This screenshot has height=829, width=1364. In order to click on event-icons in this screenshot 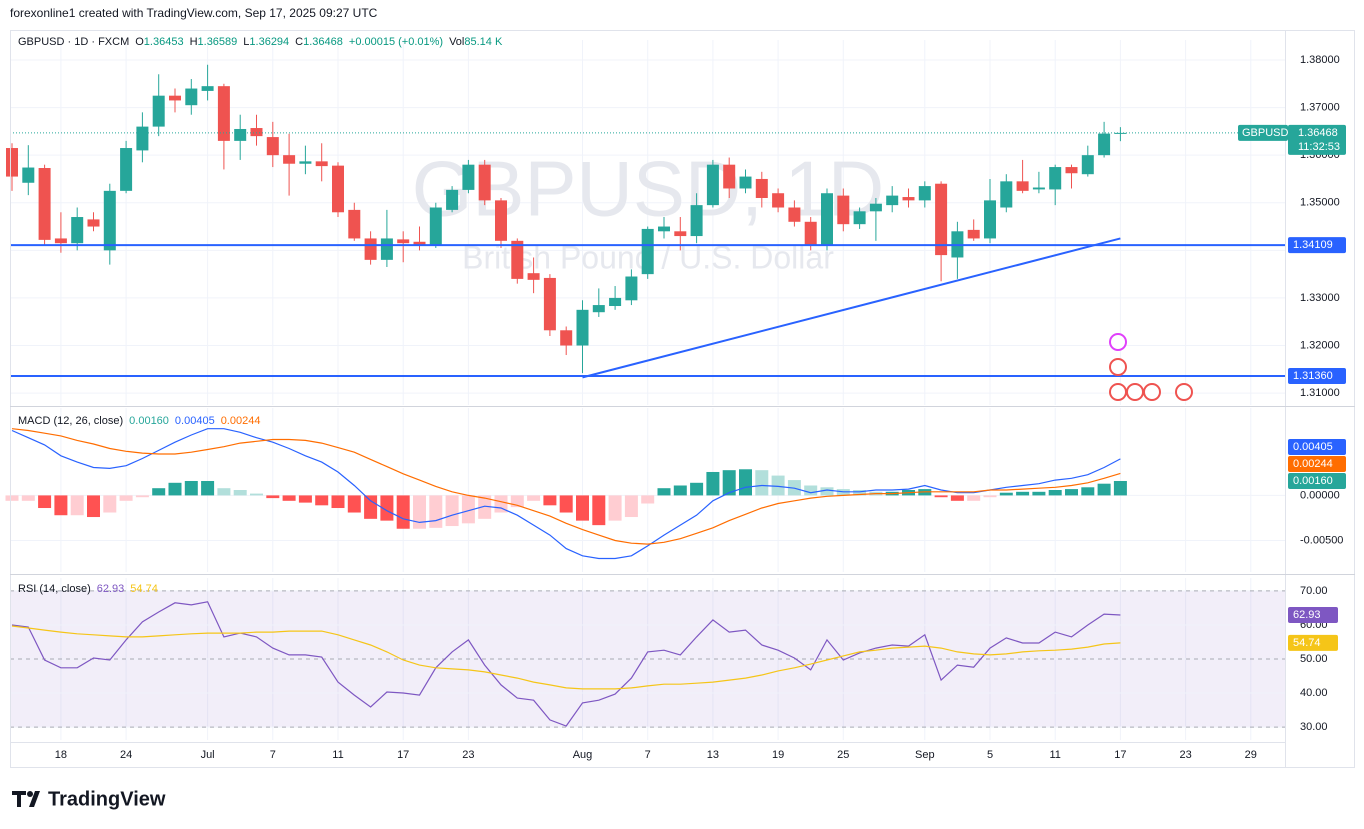, I will do `click(1151, 367)`.